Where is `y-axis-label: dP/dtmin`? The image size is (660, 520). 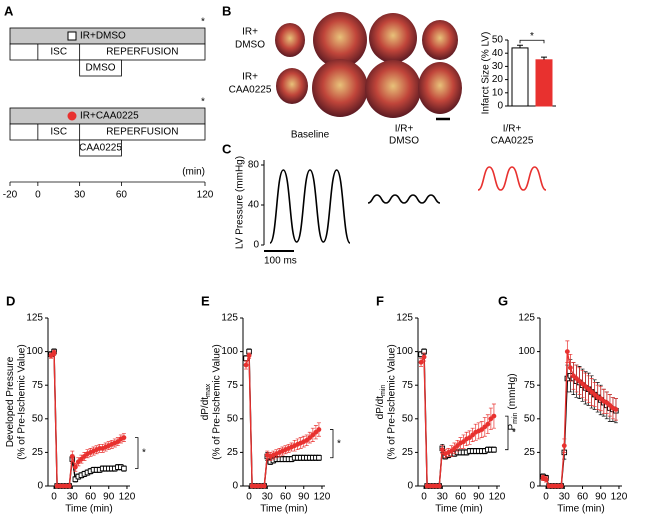
y-axis-label: dP/dtmin is located at coordinates (381, 402).